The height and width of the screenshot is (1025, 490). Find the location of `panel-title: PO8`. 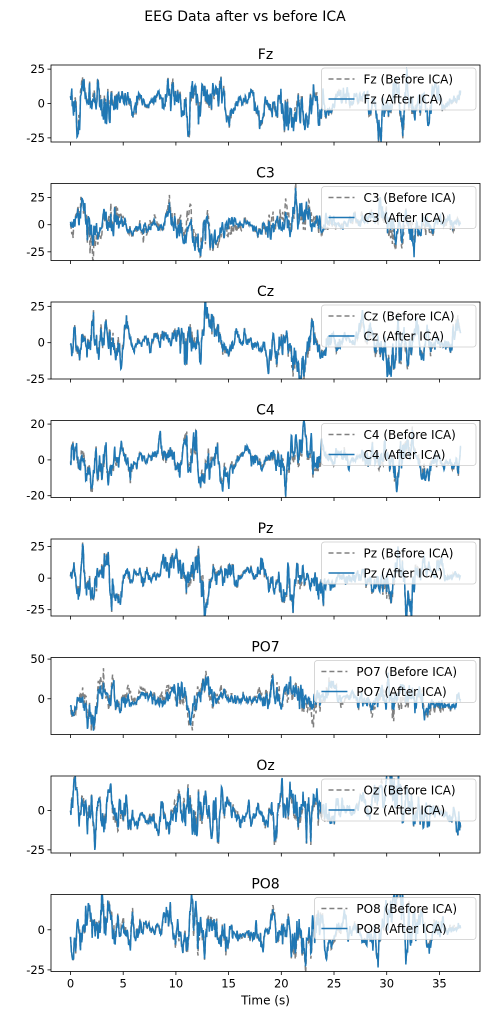

panel-title: PO8 is located at coordinates (265, 885).